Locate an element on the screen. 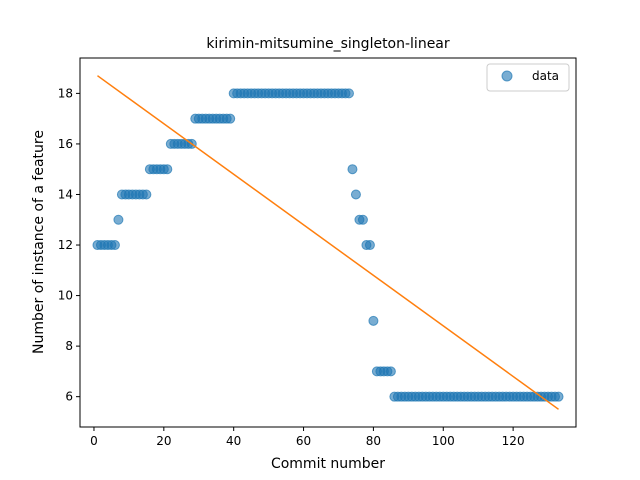  x-tick-label: 0 is located at coordinates (94, 441).